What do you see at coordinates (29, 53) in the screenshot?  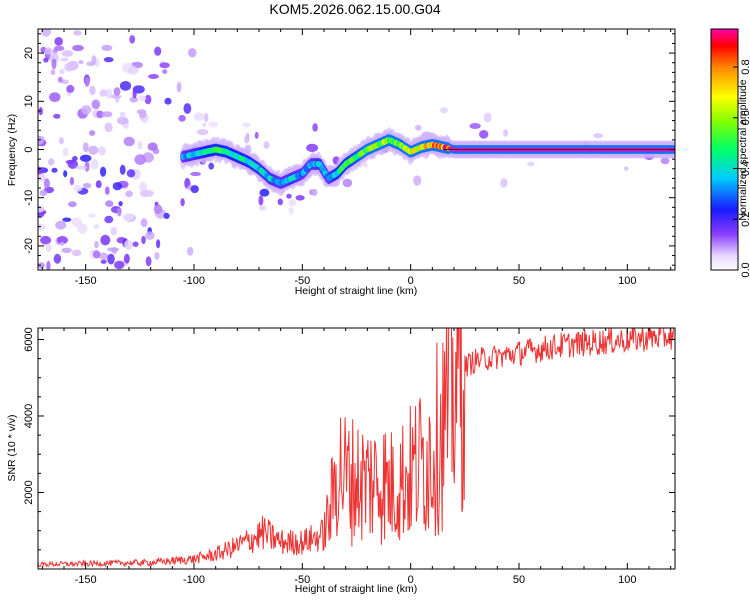 I see `spectrogram-ytick-label: 20` at bounding box center [29, 53].